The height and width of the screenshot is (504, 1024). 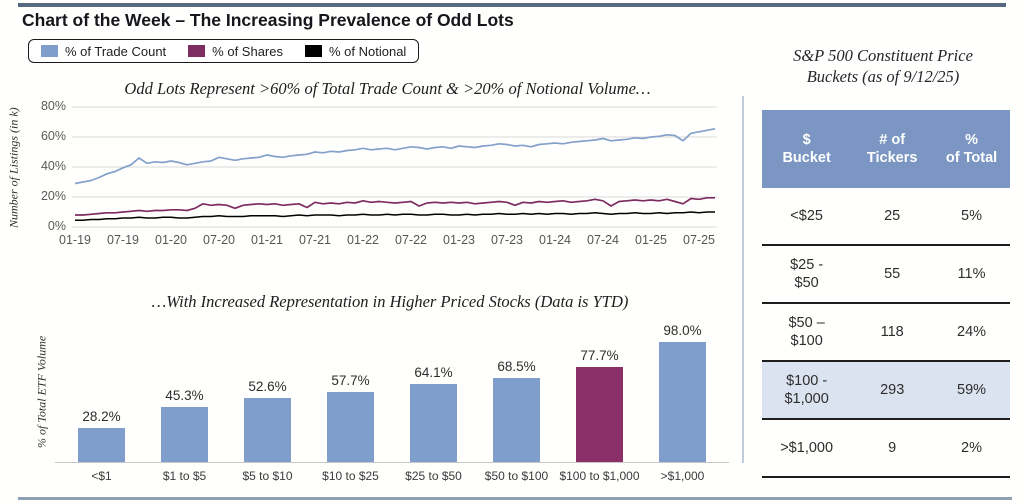 I want to click on bar-category-label: $50 to $100, so click(x=516, y=476).